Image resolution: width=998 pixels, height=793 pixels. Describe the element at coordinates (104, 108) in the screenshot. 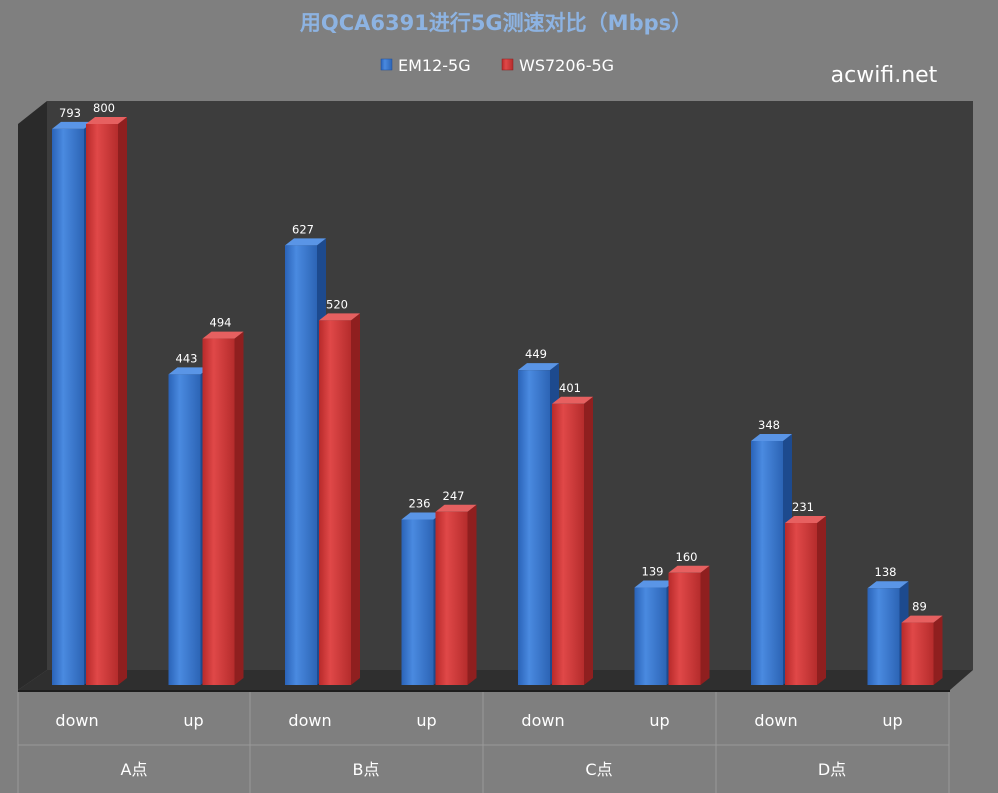

I see `data-label: 800` at that location.